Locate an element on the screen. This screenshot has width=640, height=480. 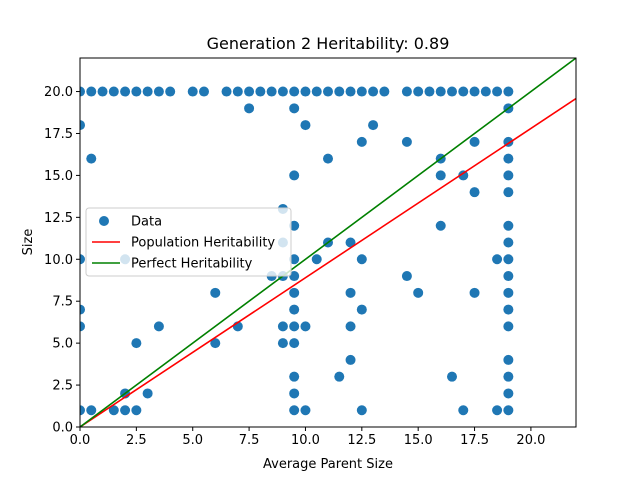
y-tick-label: 20.0 is located at coordinates (58, 92).